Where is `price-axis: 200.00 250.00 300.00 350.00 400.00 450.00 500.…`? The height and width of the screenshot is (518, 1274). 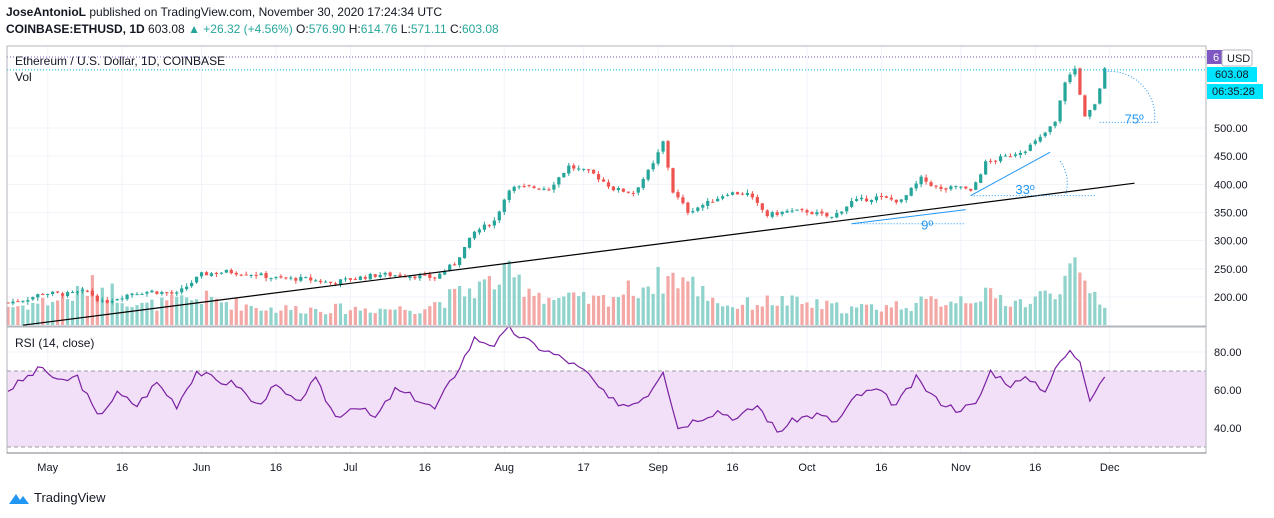 price-axis: 200.00 250.00 300.00 350.00 400.00 450.00 500.… is located at coordinates (1231, 213).